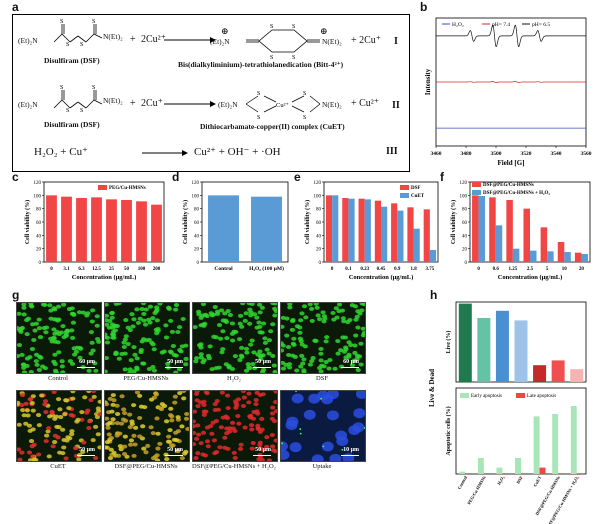  I want to click on panel-label-f: f, so click(442, 177).